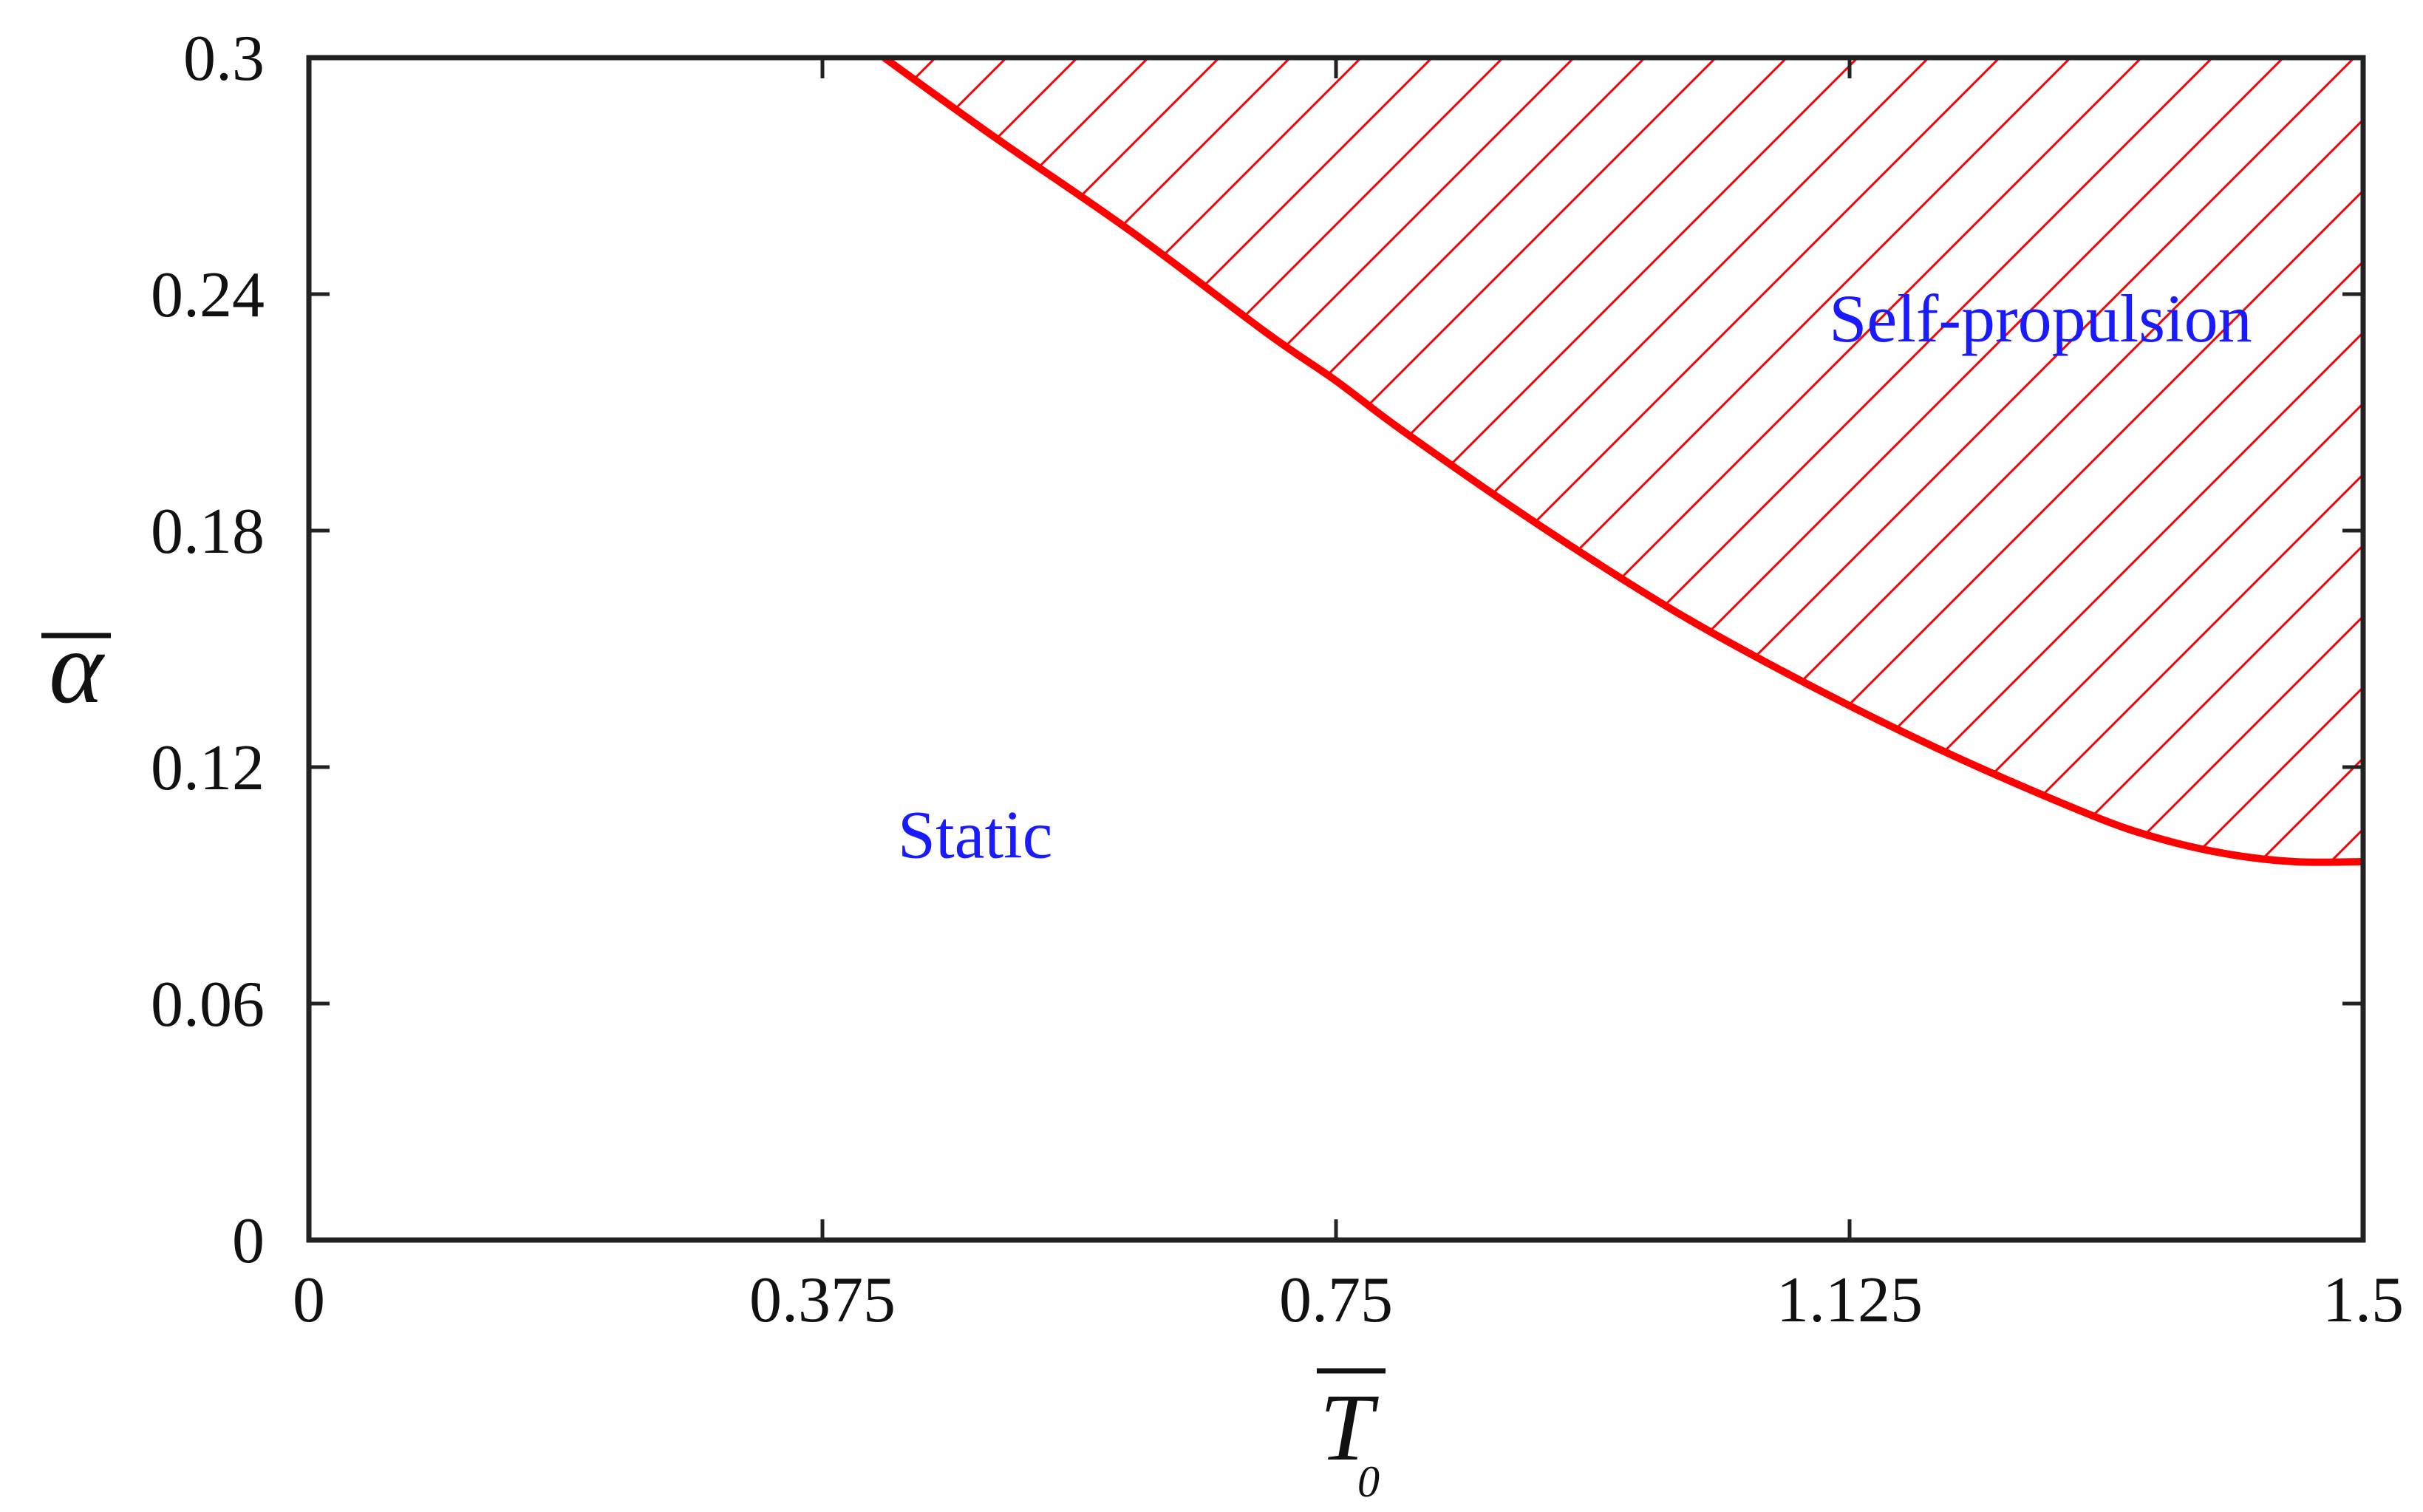  I want to click on x-axis-label-subscript: 0, so click(1368, 1481).